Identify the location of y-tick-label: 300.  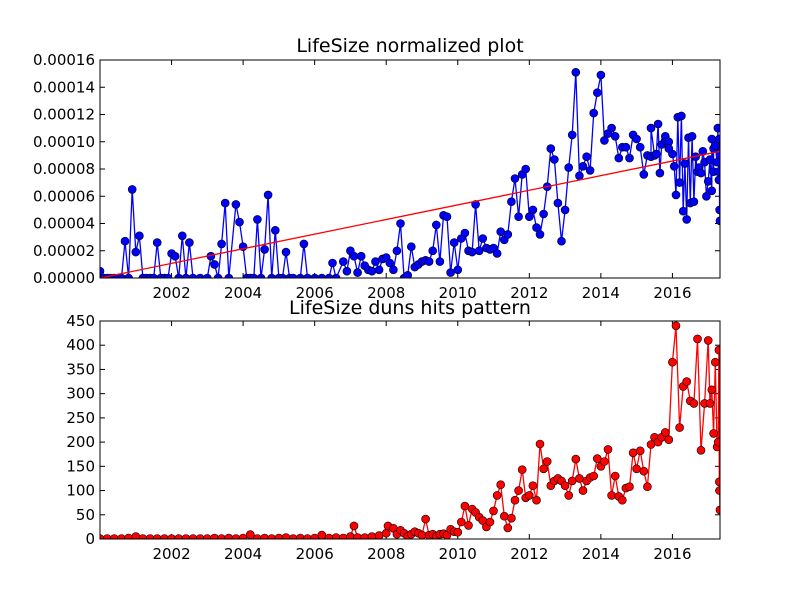
(80, 394).